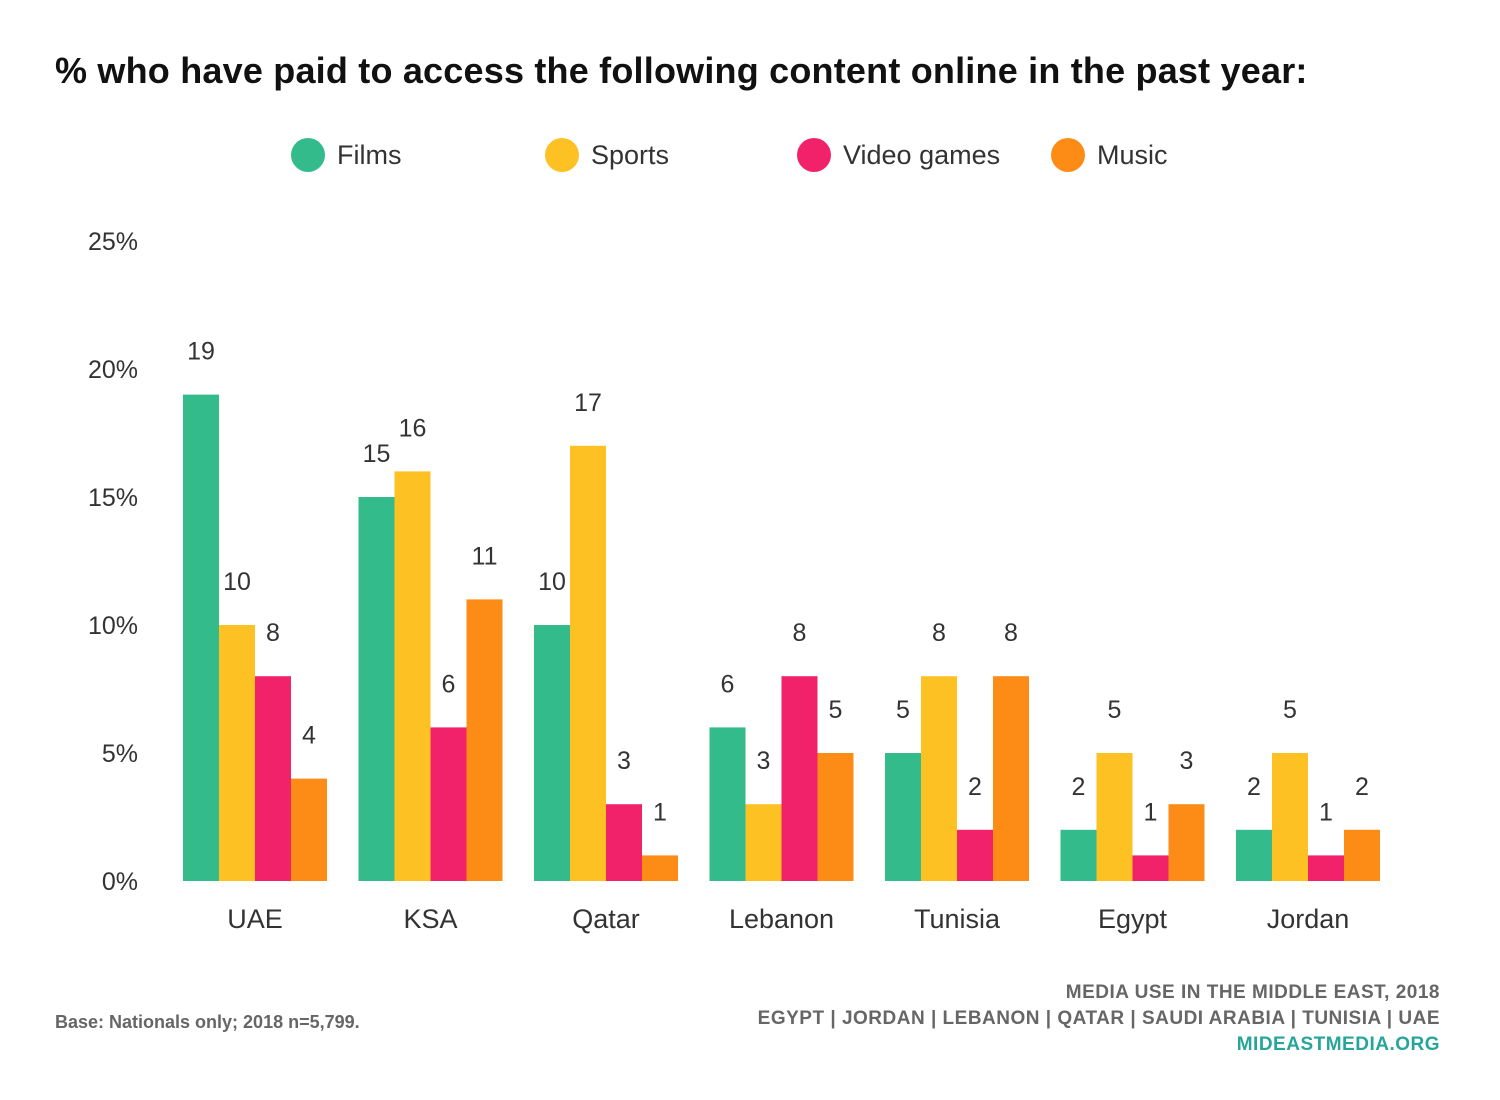 The width and height of the screenshot is (1500, 1100). I want to click on bar-jordan-sports, so click(1290, 817).